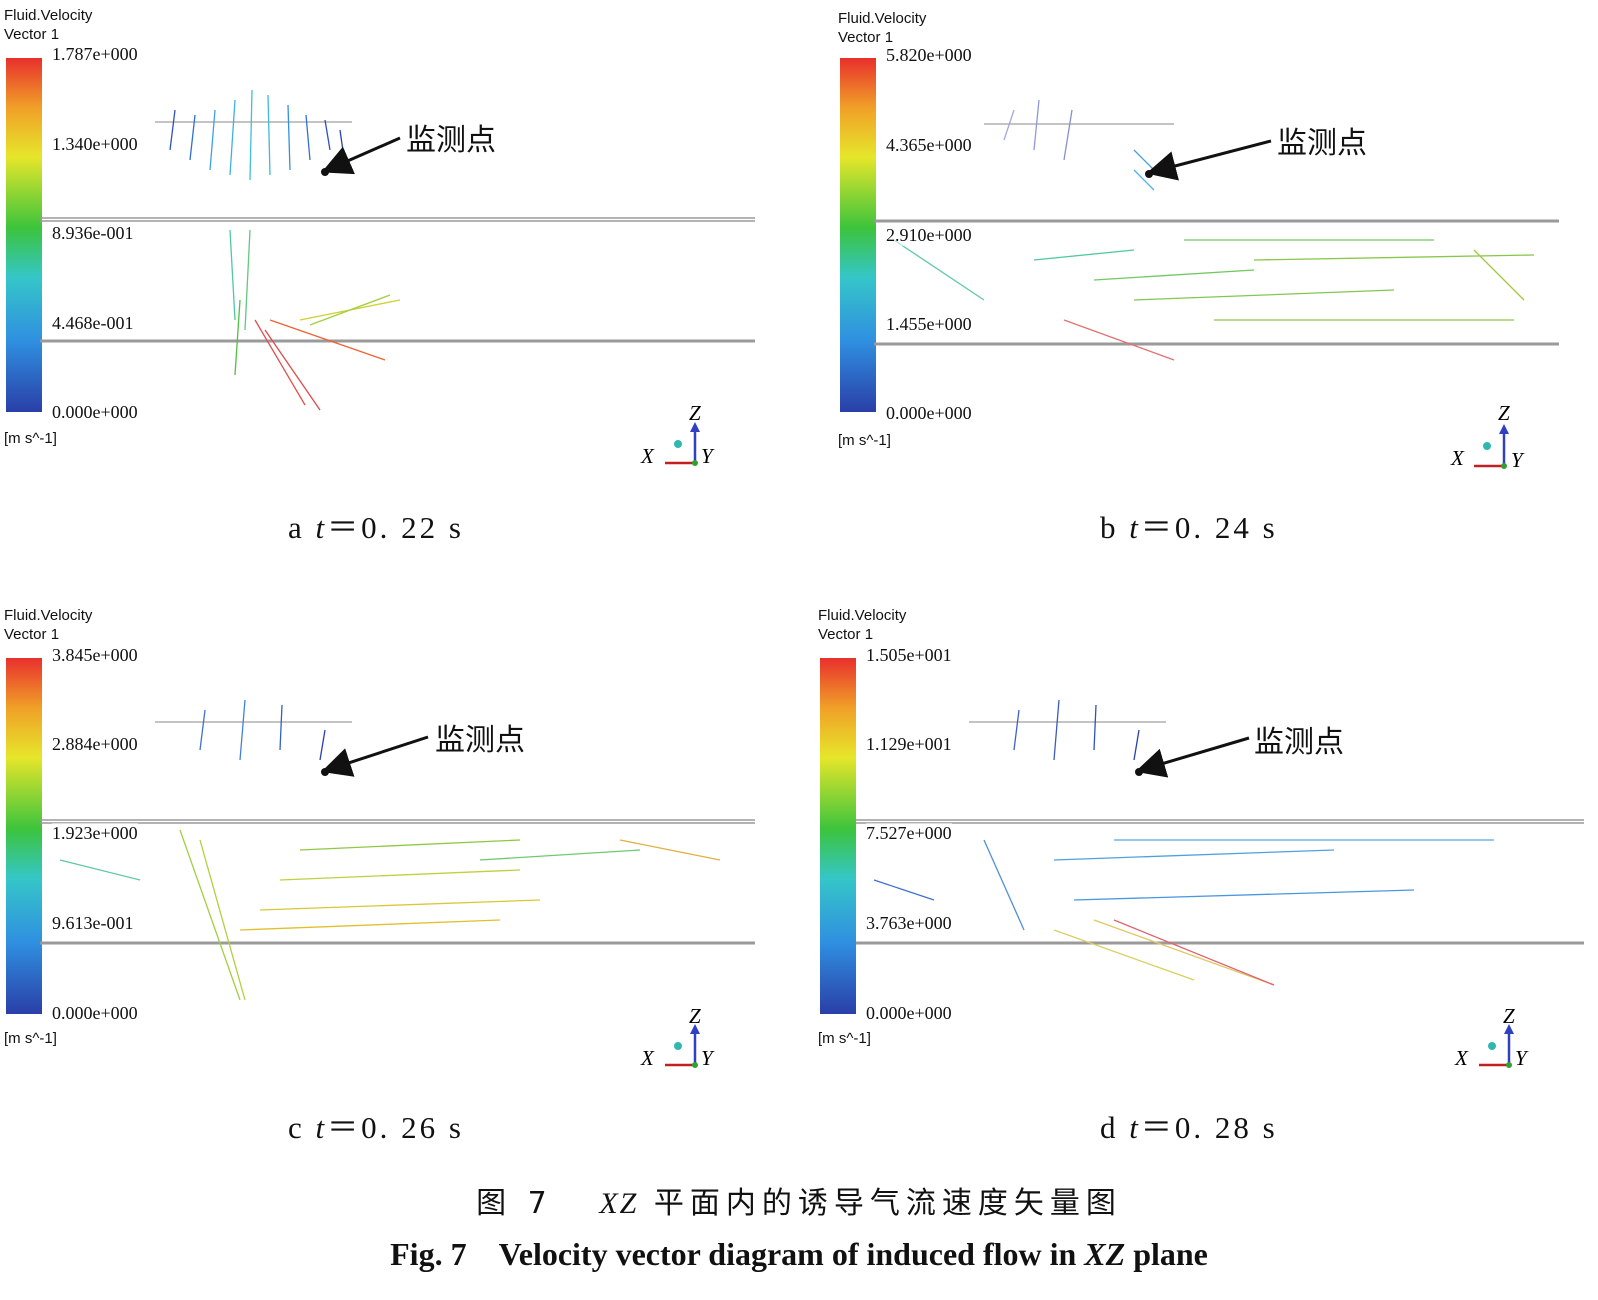  I want to click on tick-b-1: 4.365e+000, so click(929, 145).